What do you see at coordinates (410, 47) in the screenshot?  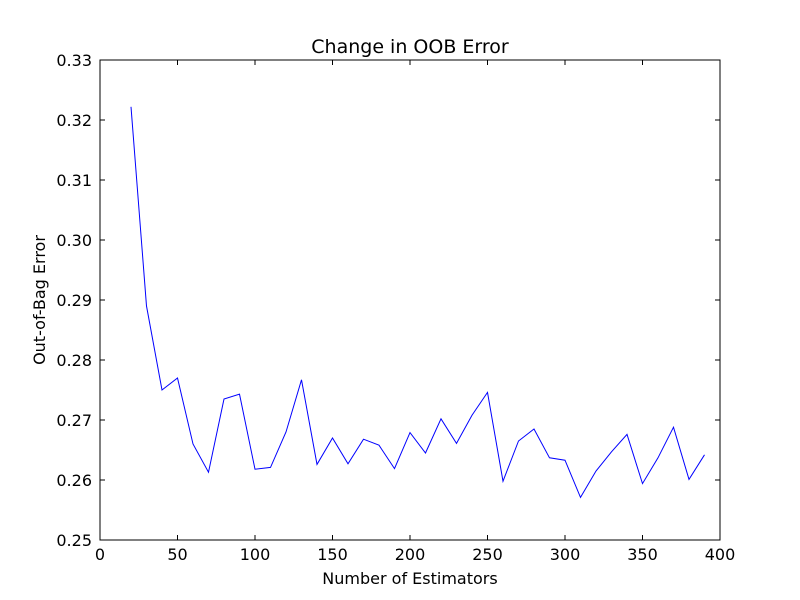 I see `chart-title: Change in OOB Error` at bounding box center [410, 47].